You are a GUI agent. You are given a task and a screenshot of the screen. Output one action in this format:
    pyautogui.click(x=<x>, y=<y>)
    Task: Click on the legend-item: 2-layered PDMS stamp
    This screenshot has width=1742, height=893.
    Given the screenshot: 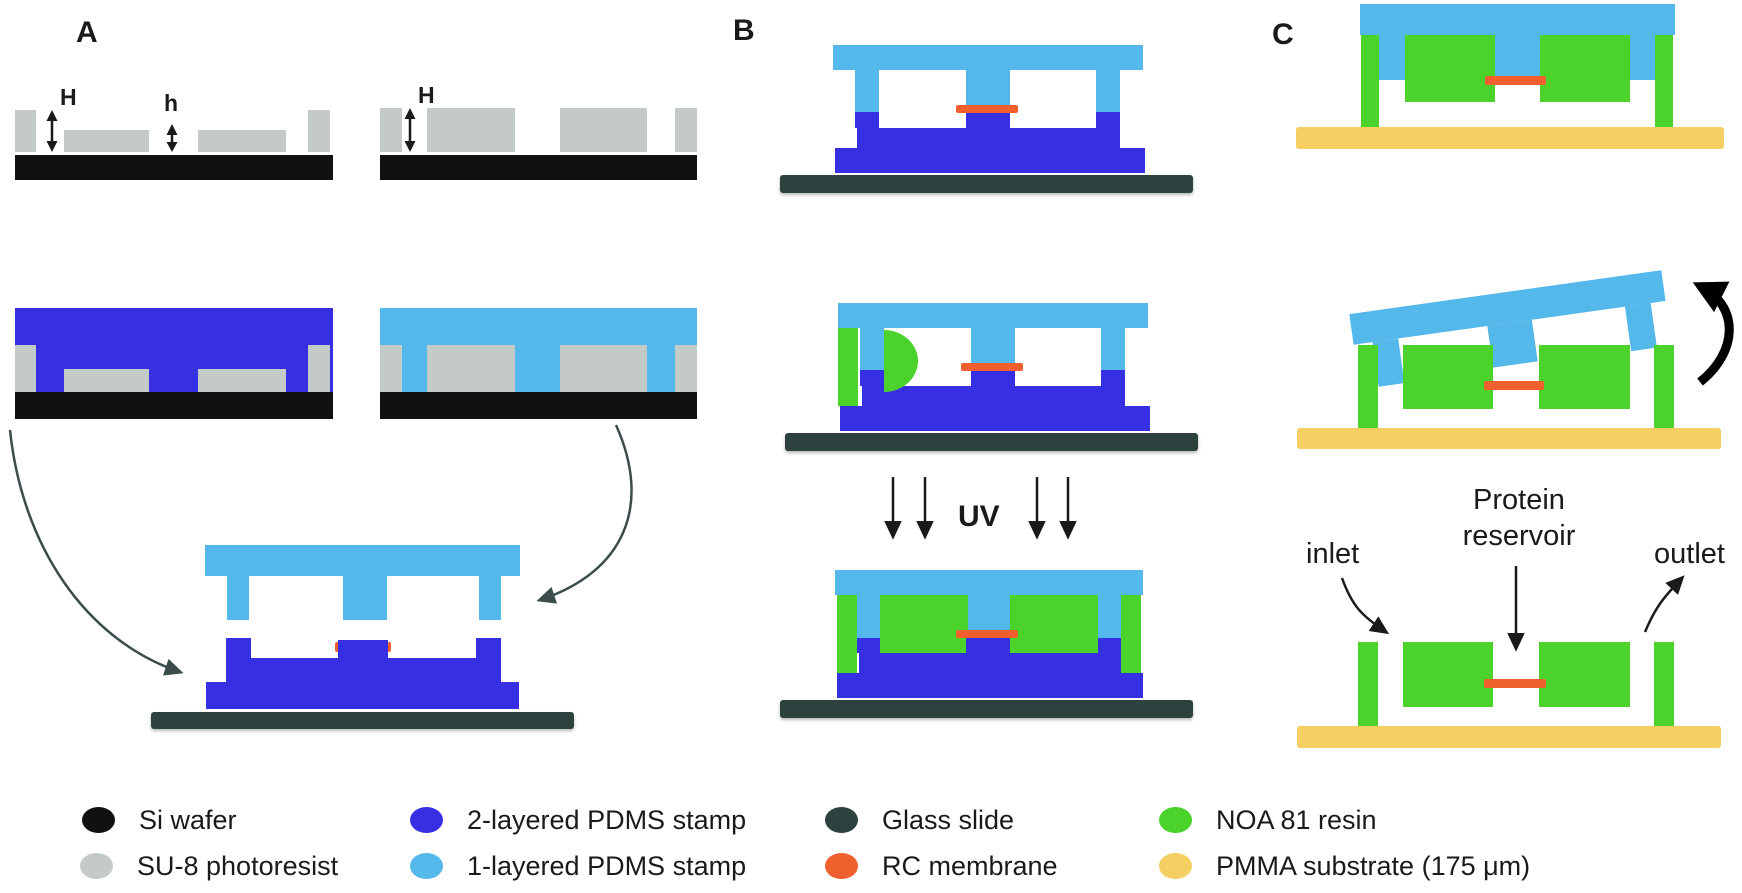 What is the action you would take?
    pyautogui.click(x=578, y=820)
    